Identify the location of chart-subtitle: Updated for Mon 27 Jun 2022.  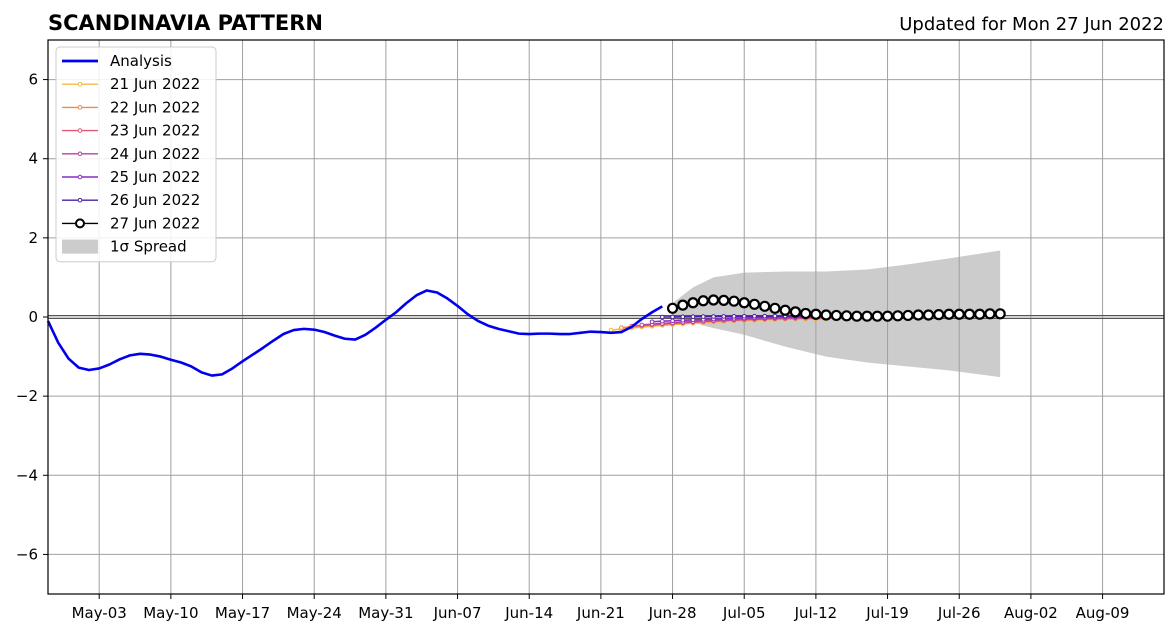
(1031, 24).